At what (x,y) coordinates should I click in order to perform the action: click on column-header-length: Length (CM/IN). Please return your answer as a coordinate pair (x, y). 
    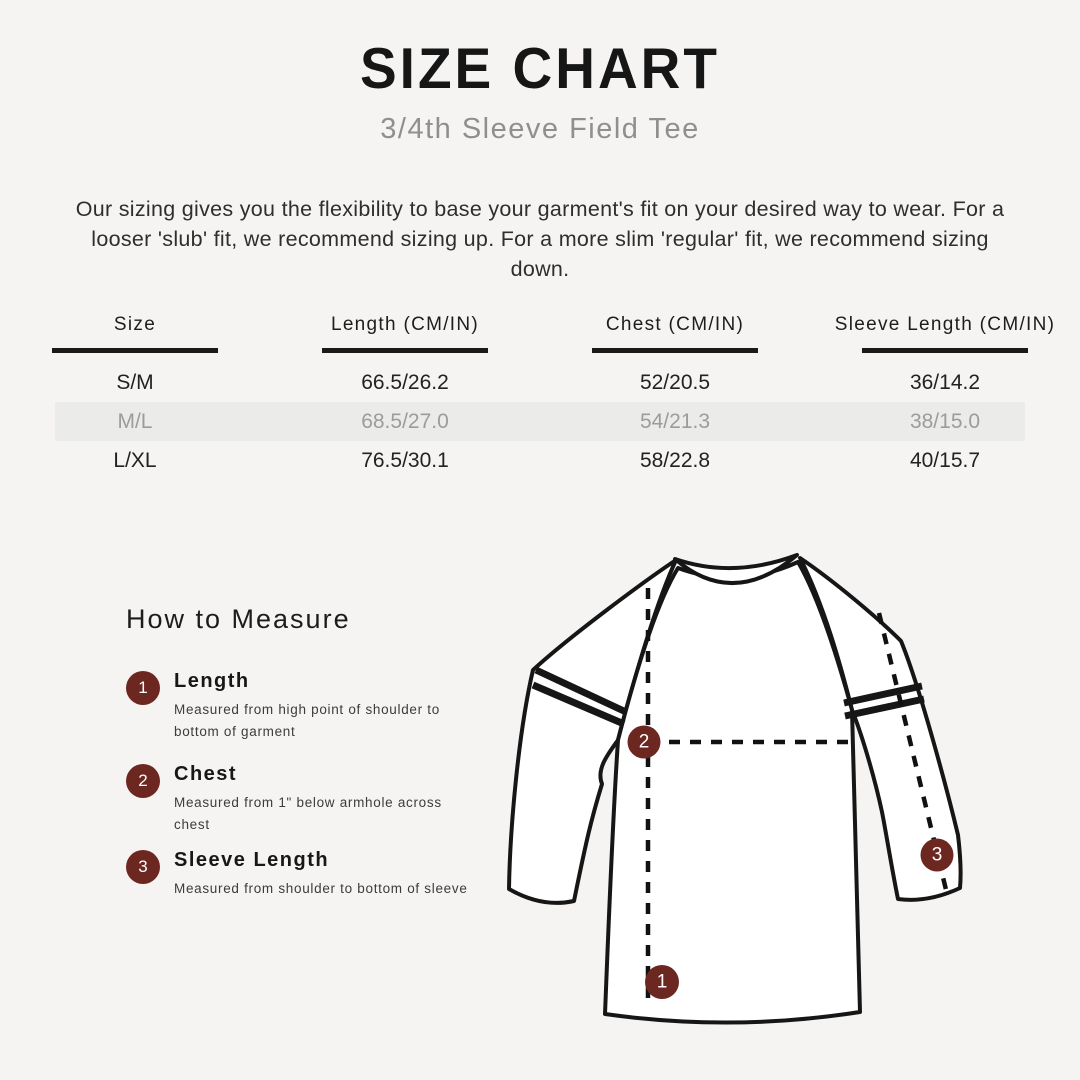
    Looking at the image, I should click on (405, 333).